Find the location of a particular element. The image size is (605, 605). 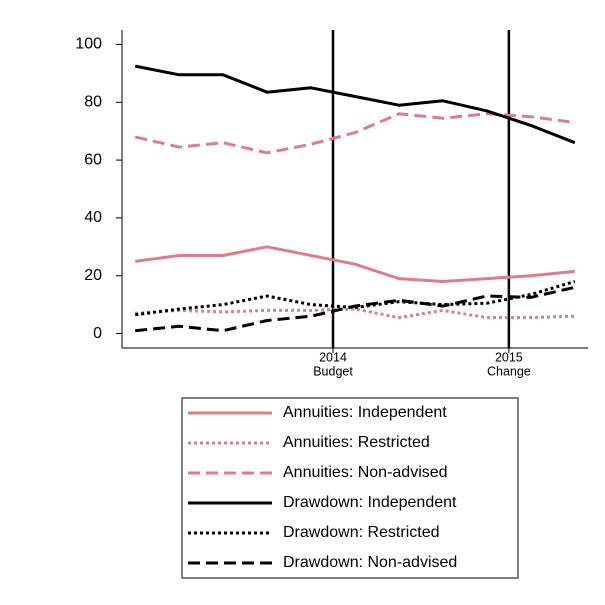

y-tick-label: 0 is located at coordinates (97, 333).